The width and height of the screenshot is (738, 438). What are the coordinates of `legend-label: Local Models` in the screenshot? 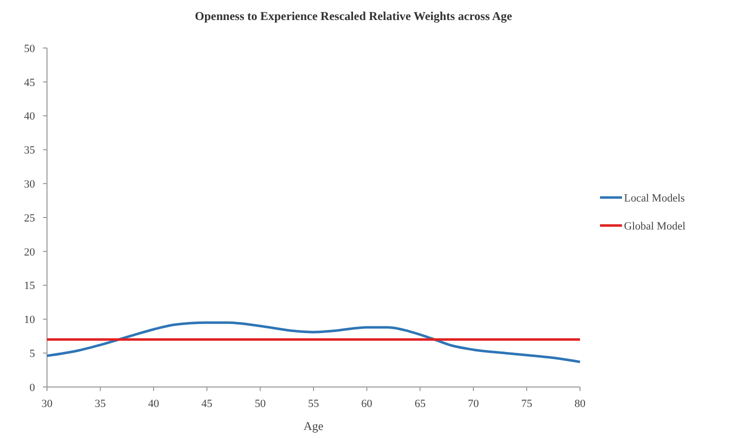 It's located at (654, 198).